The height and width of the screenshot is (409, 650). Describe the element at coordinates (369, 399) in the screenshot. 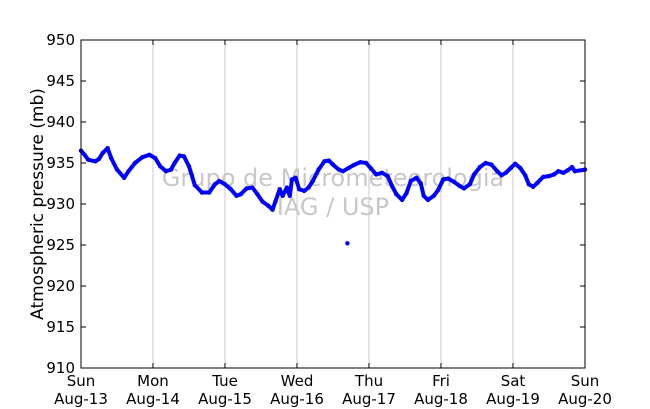

I see `x-tick-label-date: Aug-17` at that location.